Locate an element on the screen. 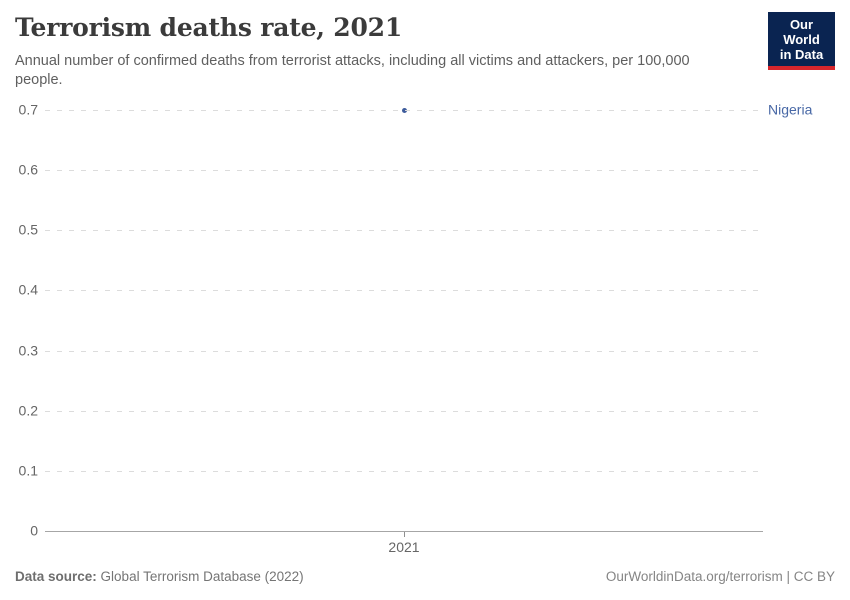 This screenshot has height=600, width=850. data-source-label: Data source: is located at coordinates (56, 576).